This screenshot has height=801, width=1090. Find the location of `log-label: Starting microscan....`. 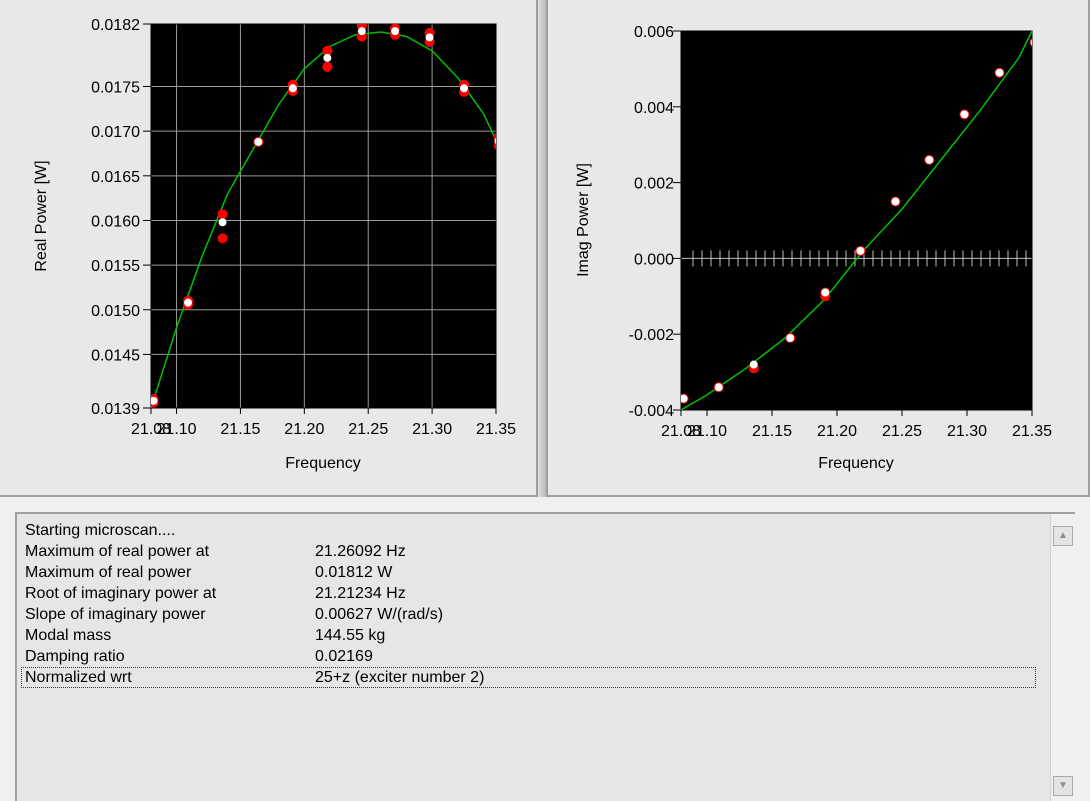

log-label: Starting microscan.... is located at coordinates (100, 530).